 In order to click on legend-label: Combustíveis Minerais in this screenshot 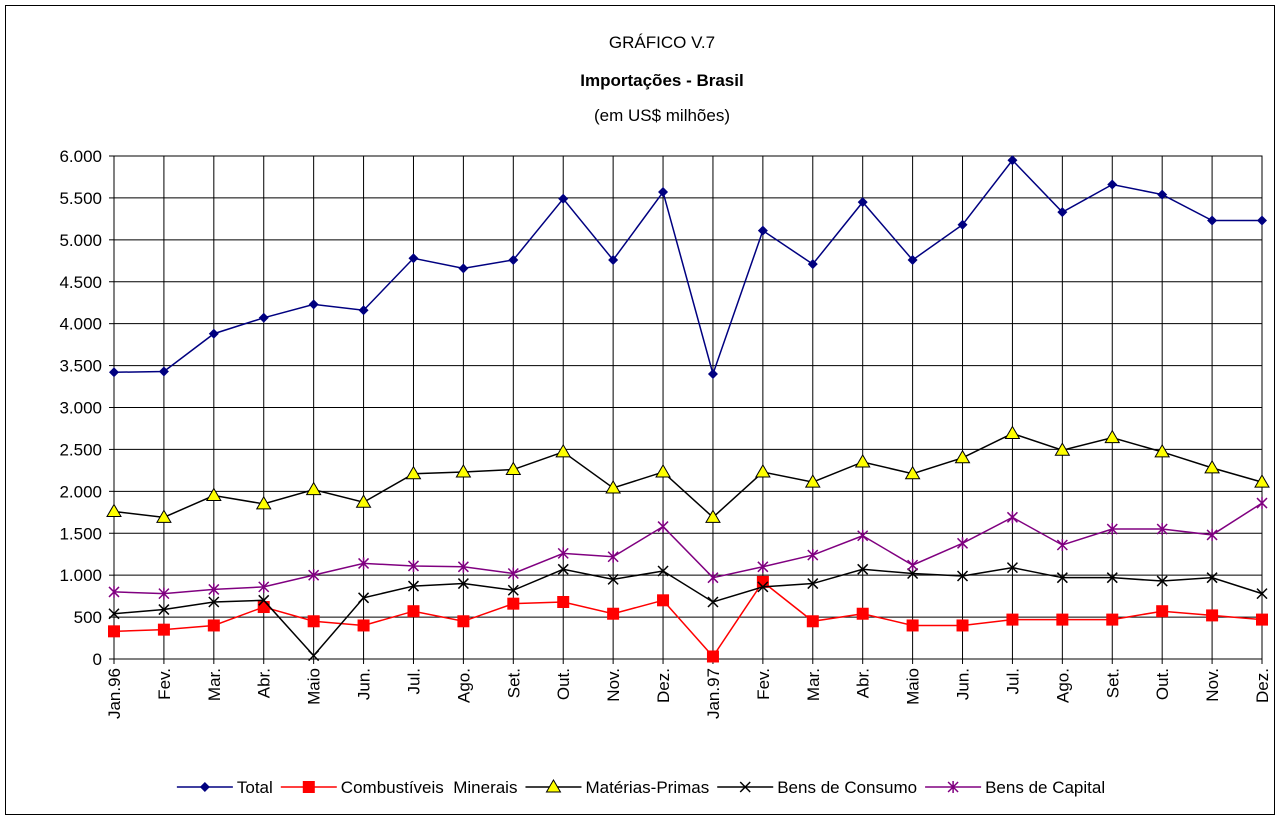, I will do `click(429, 787)`.